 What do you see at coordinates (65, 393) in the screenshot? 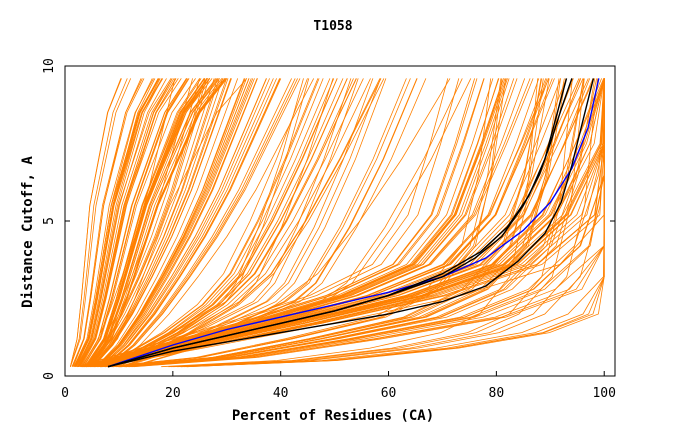
I see `x-tick-label: 0` at bounding box center [65, 393].